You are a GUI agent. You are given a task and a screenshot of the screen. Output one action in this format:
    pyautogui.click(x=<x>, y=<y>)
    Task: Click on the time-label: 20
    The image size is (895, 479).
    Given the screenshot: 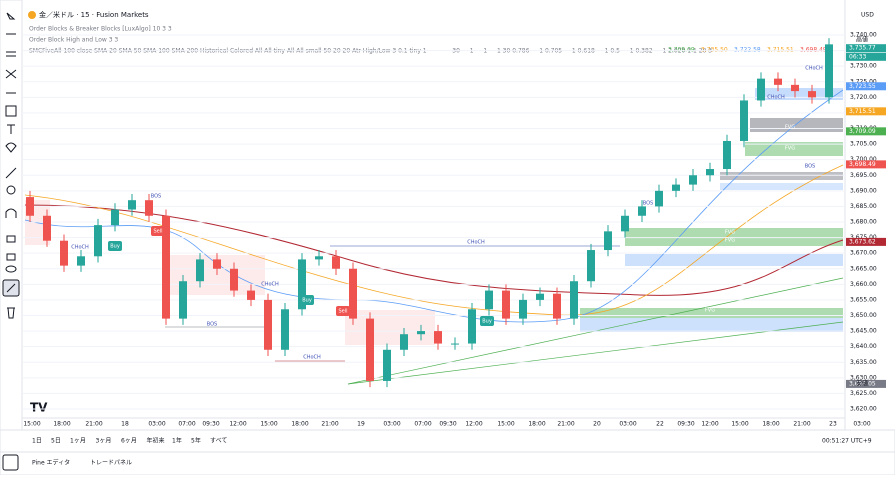 What is the action you would take?
    pyautogui.click(x=597, y=424)
    